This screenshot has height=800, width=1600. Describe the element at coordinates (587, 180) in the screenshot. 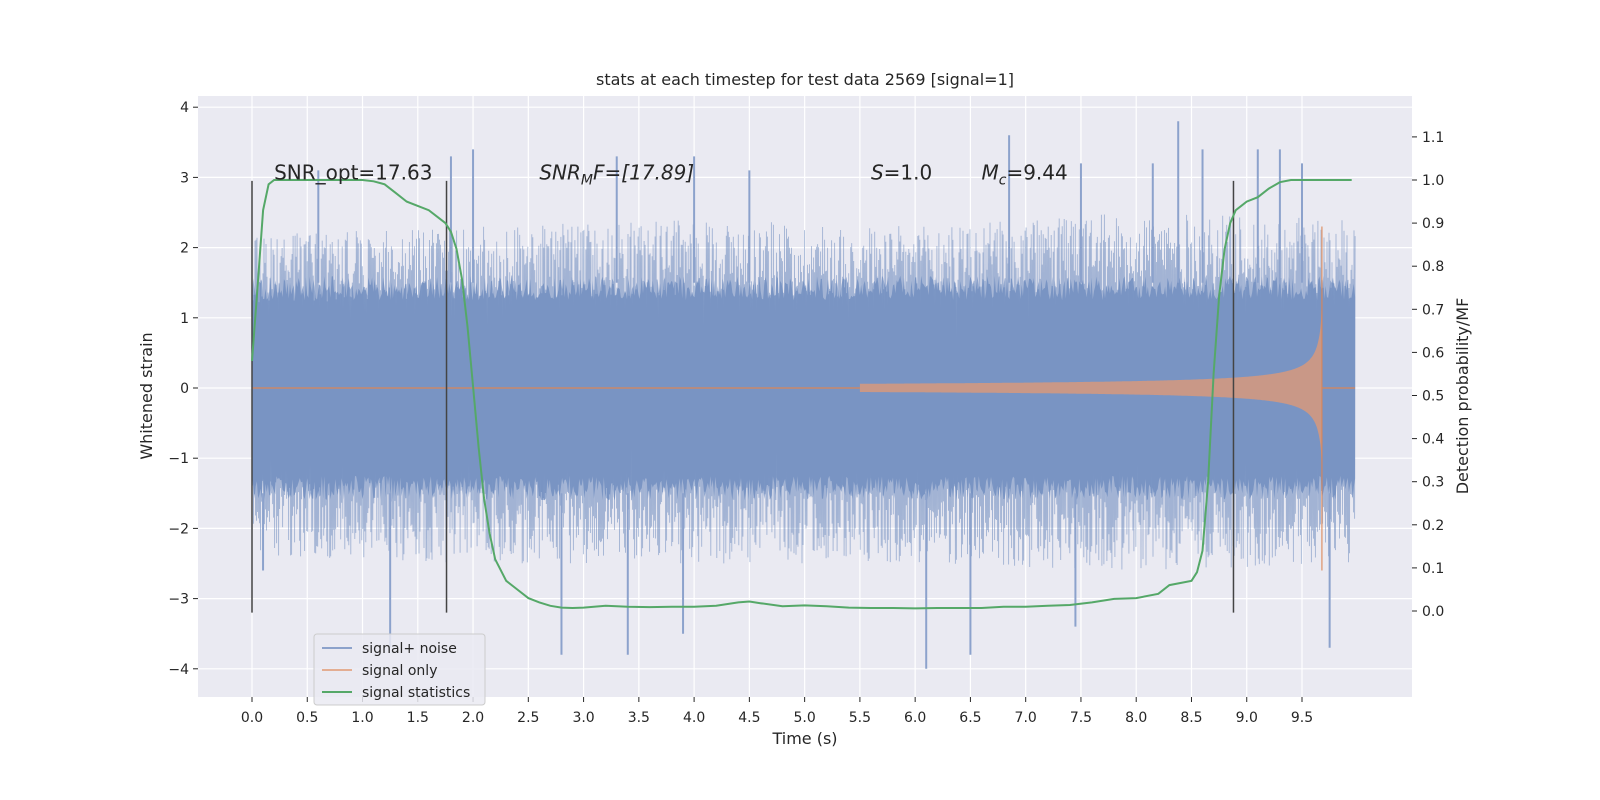

I see `annotation-subscript: M` at that location.